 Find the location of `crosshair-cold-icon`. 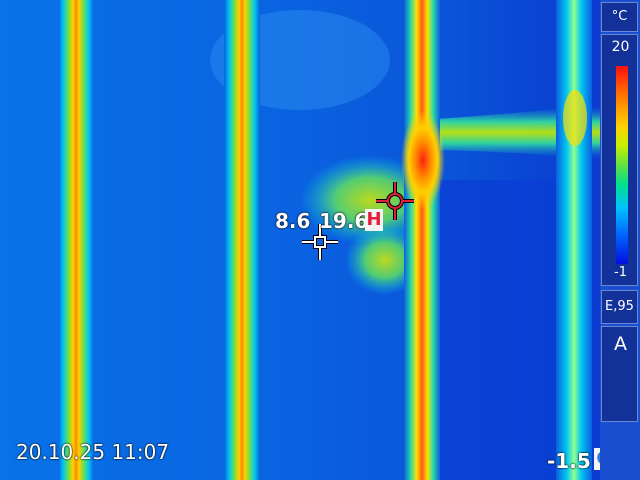

crosshair-cold-icon is located at coordinates (320, 242).